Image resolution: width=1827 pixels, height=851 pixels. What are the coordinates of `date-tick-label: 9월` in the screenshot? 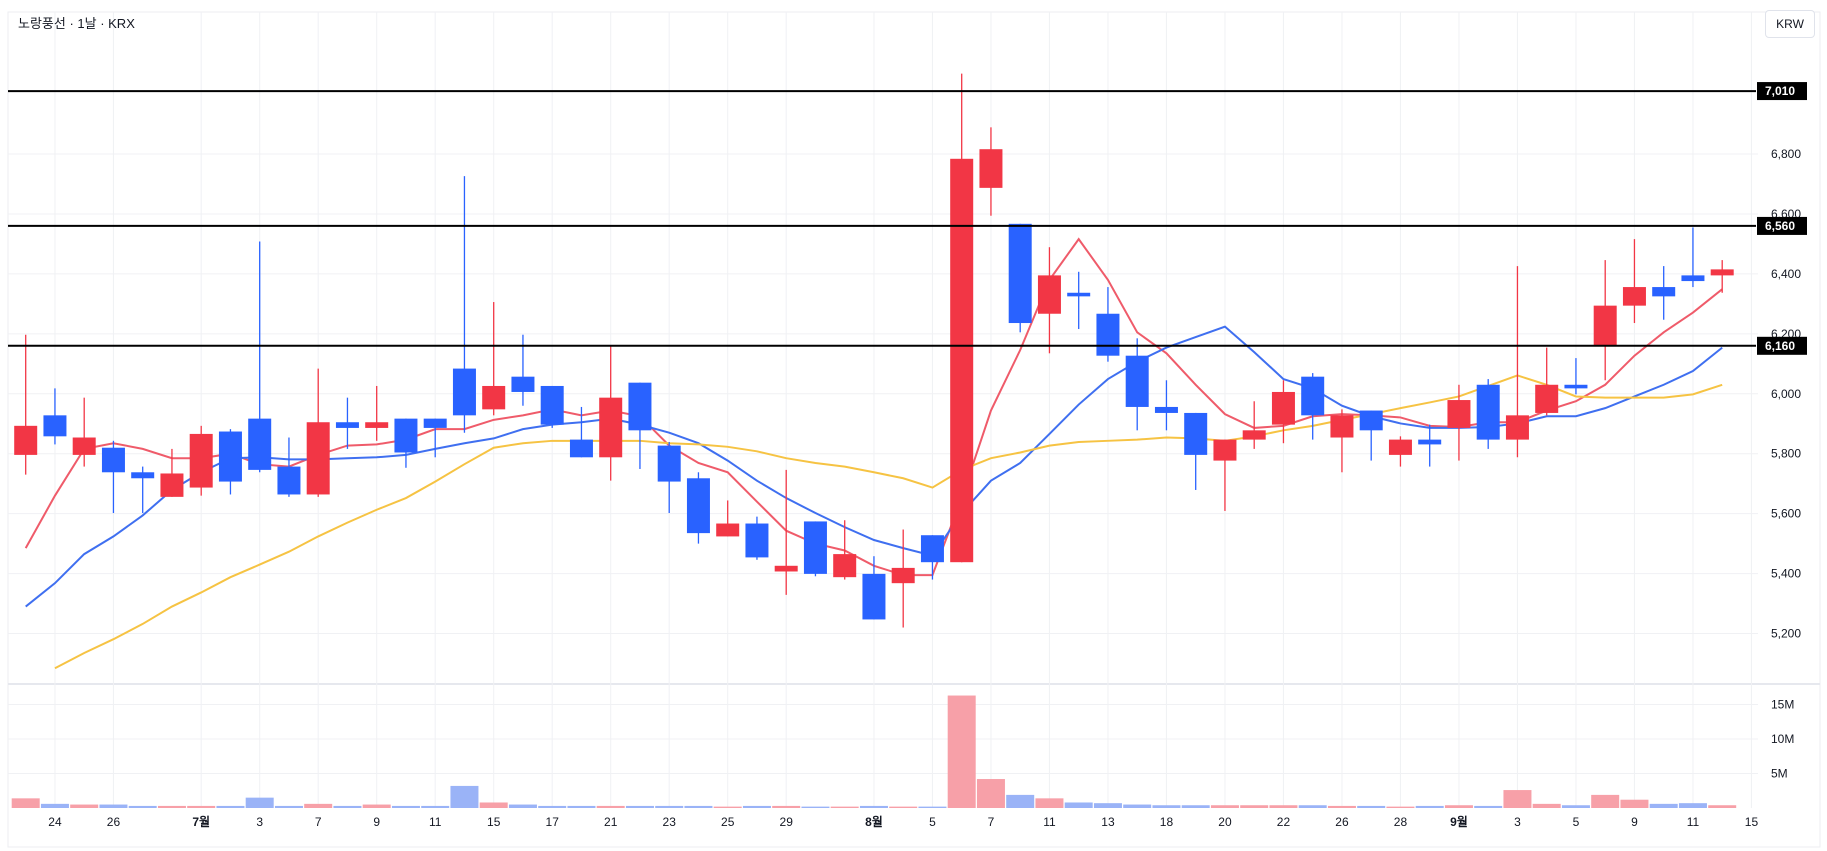 It's located at (1459, 821).